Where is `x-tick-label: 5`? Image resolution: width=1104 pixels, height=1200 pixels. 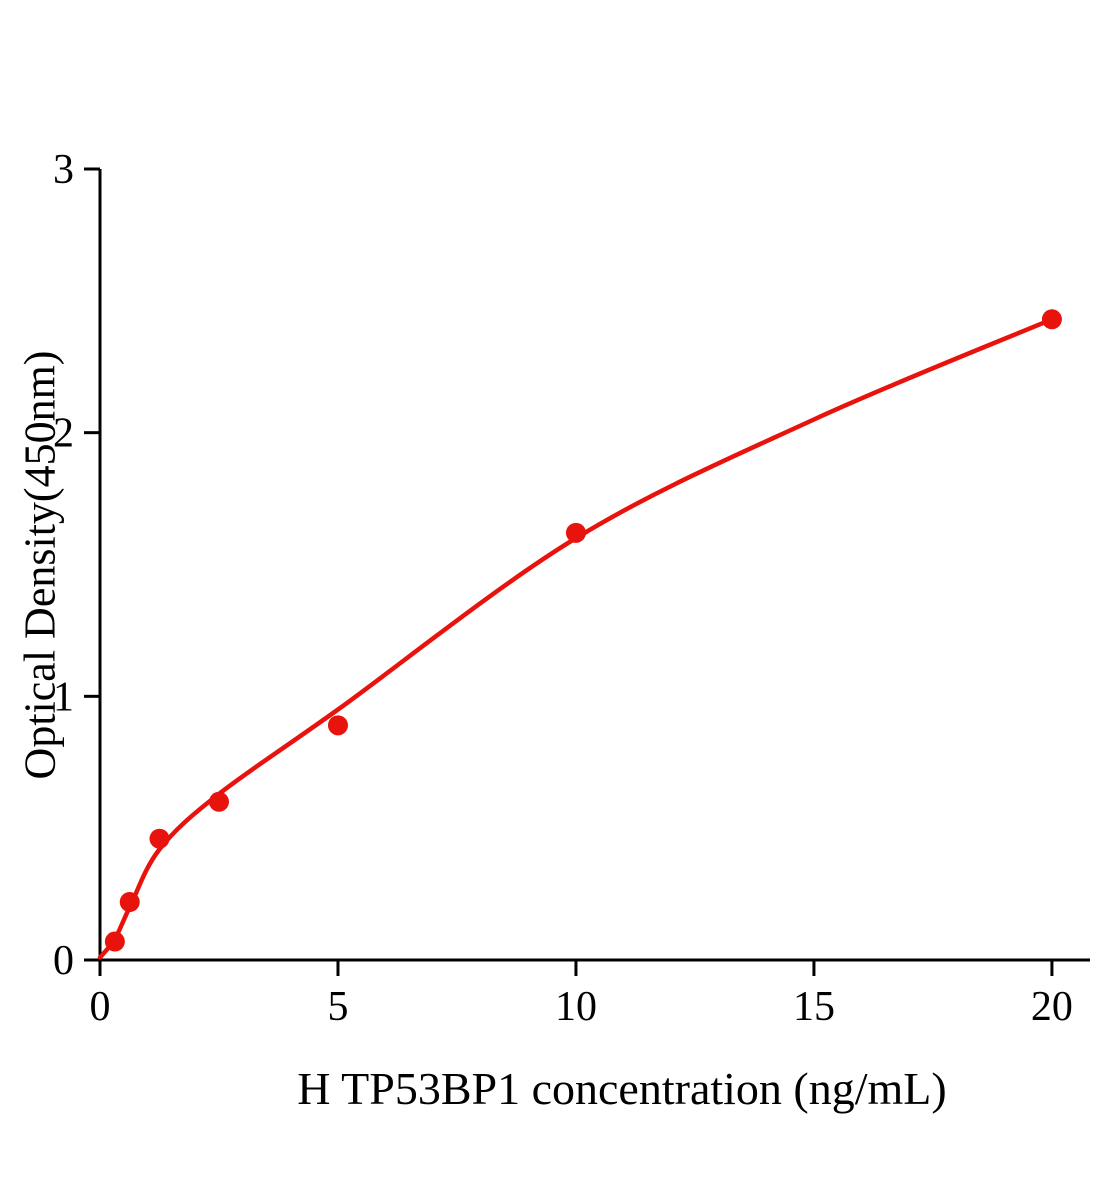
x-tick-label: 5 is located at coordinates (337, 1007).